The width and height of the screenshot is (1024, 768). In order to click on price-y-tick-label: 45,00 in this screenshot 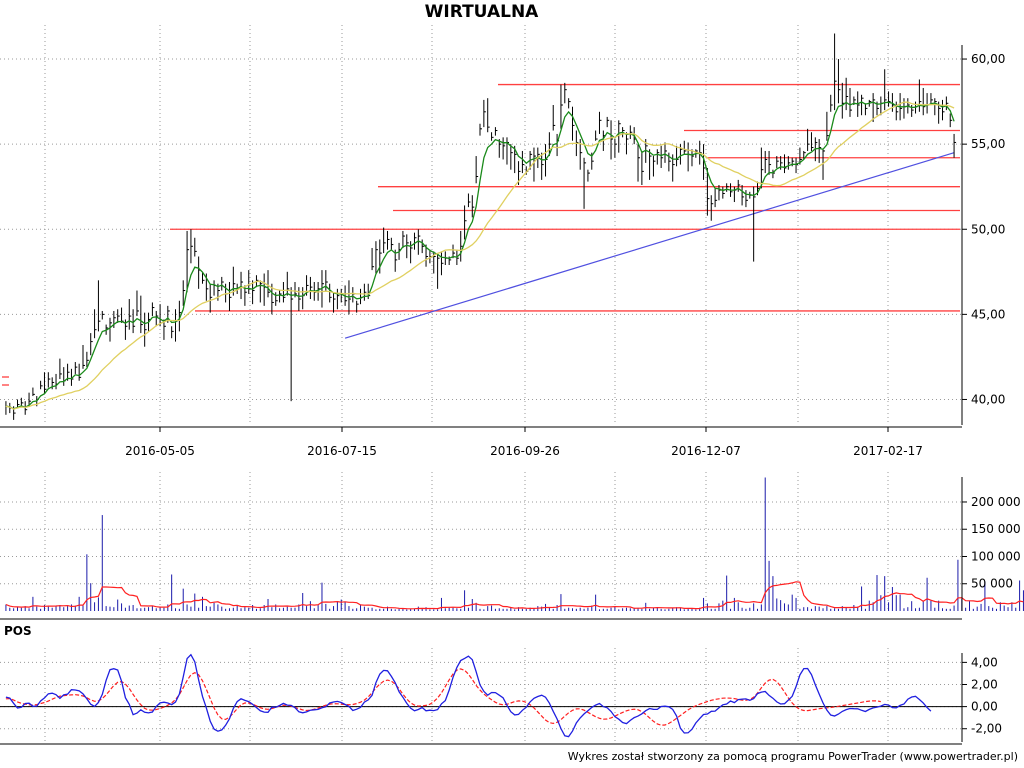, I will do `click(988, 314)`.